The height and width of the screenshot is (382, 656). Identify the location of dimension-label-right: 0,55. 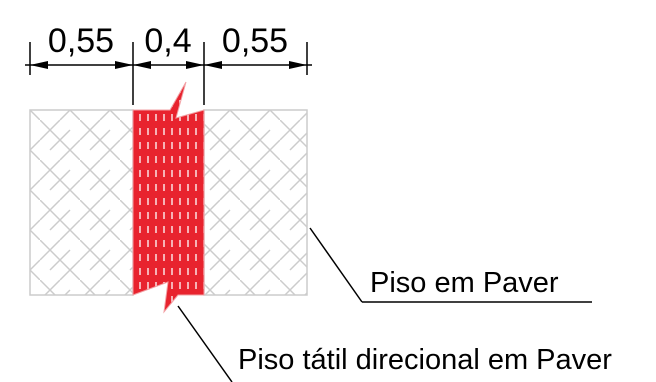
(255, 41).